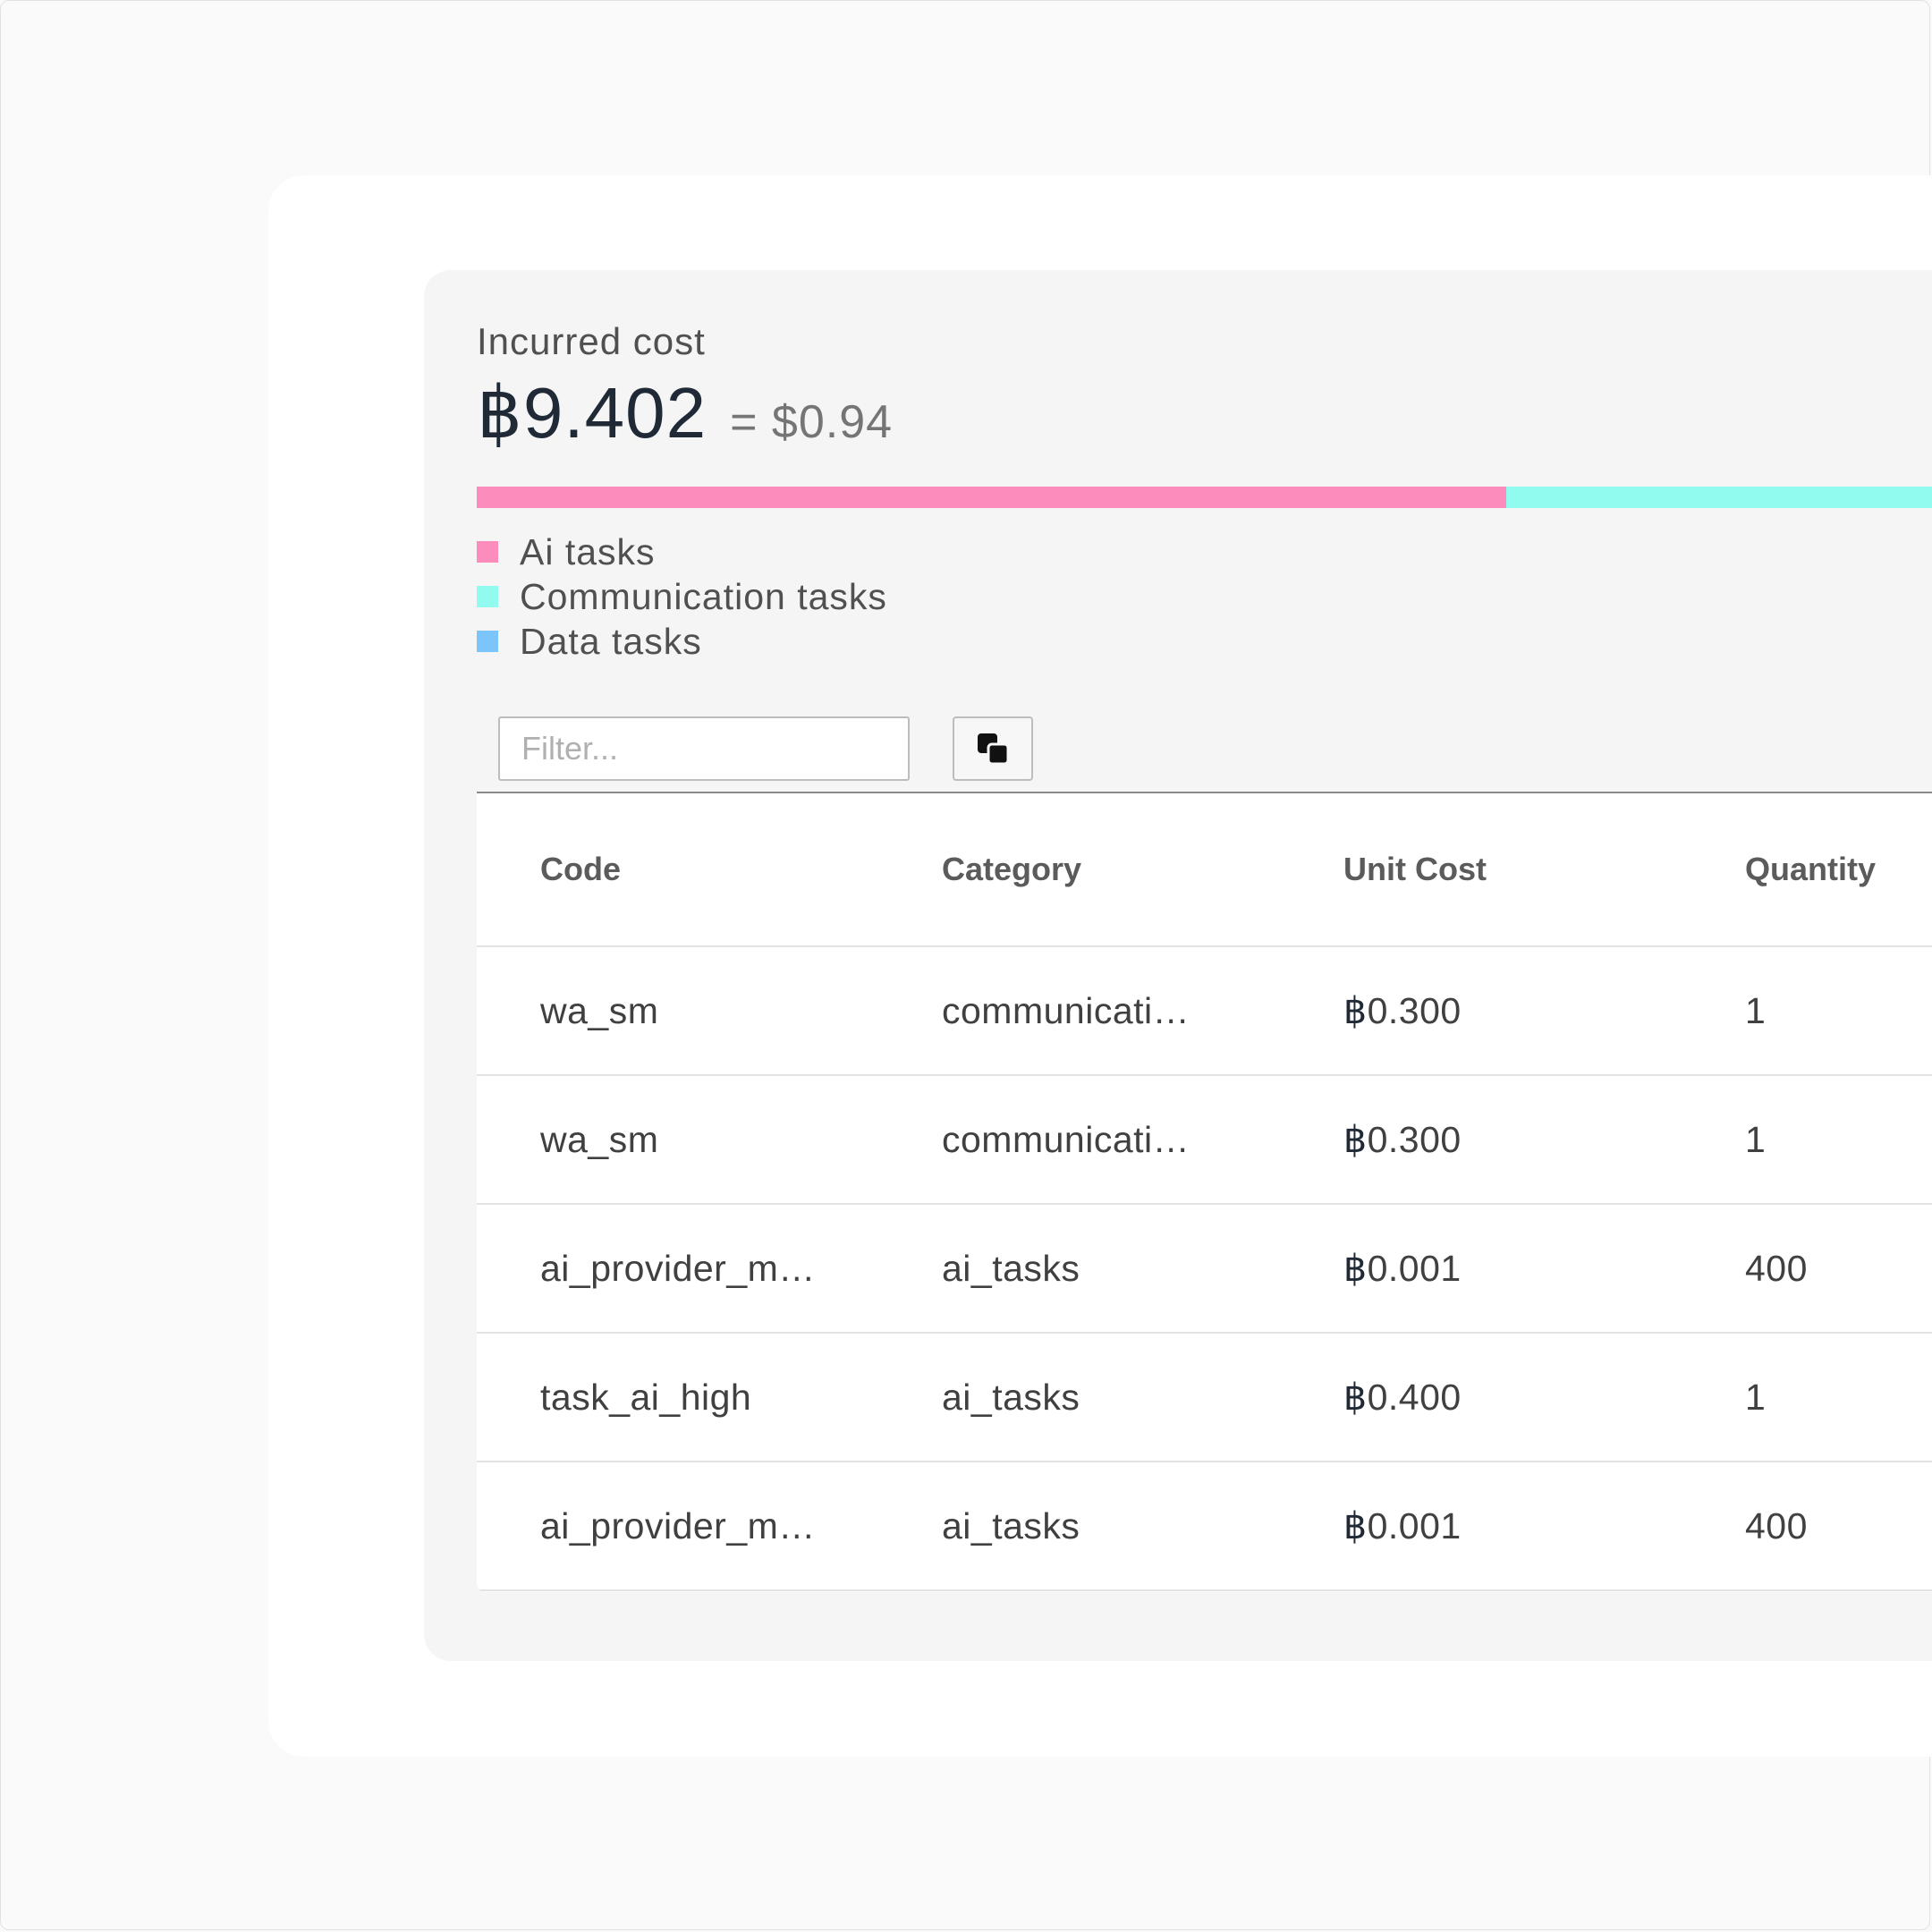 This screenshot has width=1932, height=1932. What do you see at coordinates (591, 341) in the screenshot?
I see `incurred-cost-label: Incurred cost` at bounding box center [591, 341].